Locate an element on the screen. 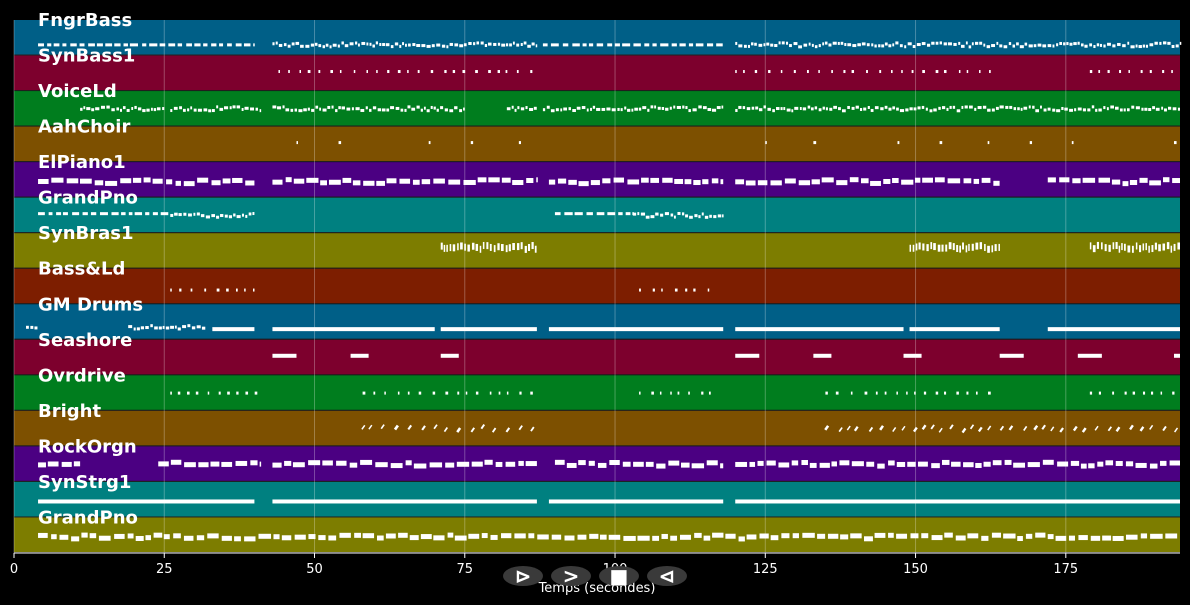  play-button: ⊳ is located at coordinates (523, 576).